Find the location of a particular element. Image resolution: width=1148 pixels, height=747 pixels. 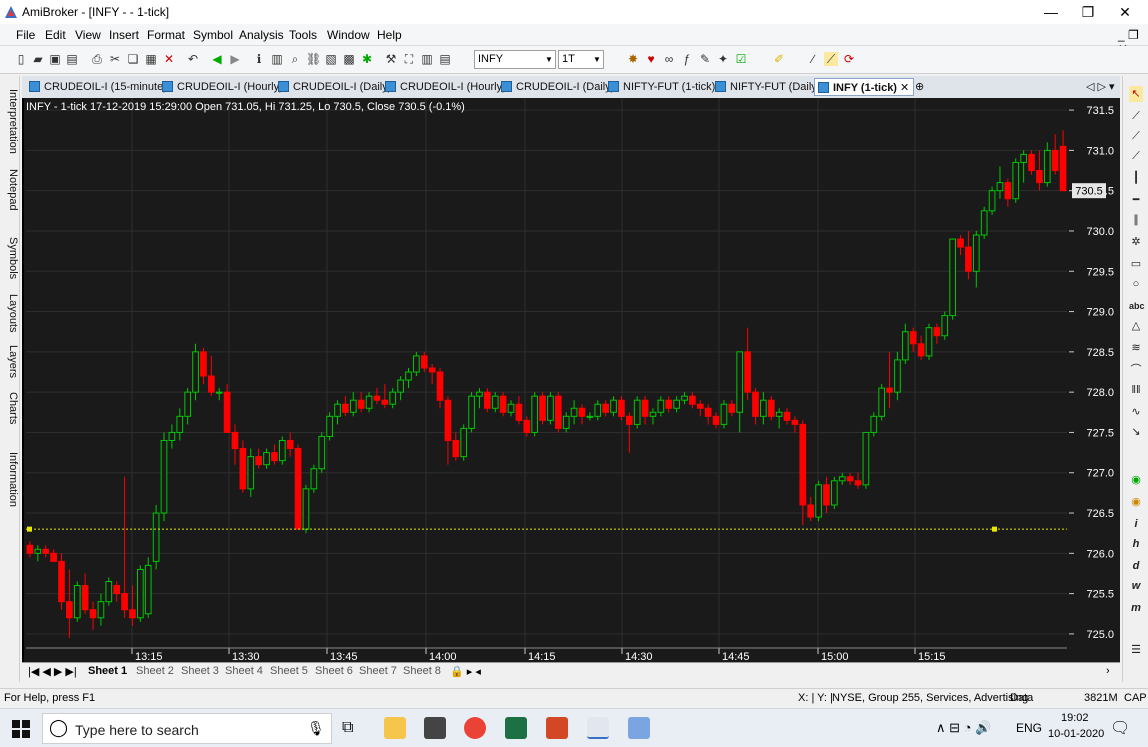

file-explorer-icon is located at coordinates (395, 728).